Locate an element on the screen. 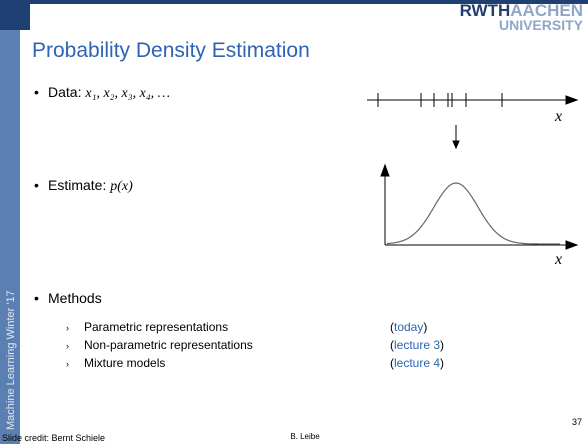  credit: Slide credit: Bernt Schiele is located at coordinates (53, 438).